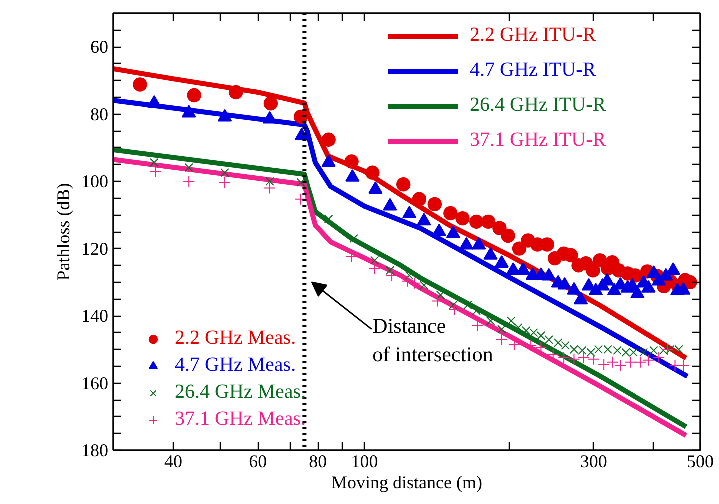 The image size is (719, 504). Describe the element at coordinates (533, 35) in the screenshot. I see `legend-label: 2.2 GHz ITU-R` at that location.